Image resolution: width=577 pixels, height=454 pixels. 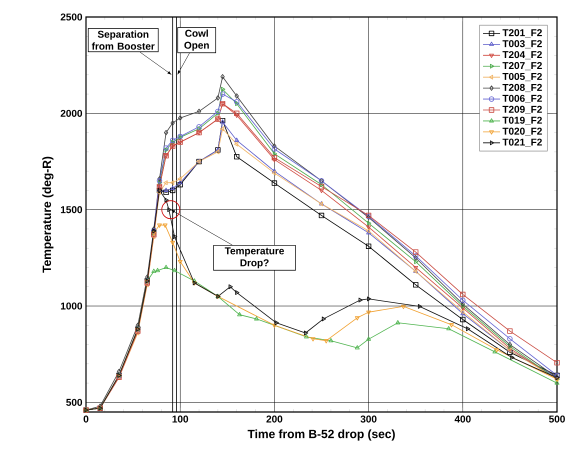 I want to click on y-tick-label: 500, so click(x=74, y=402).